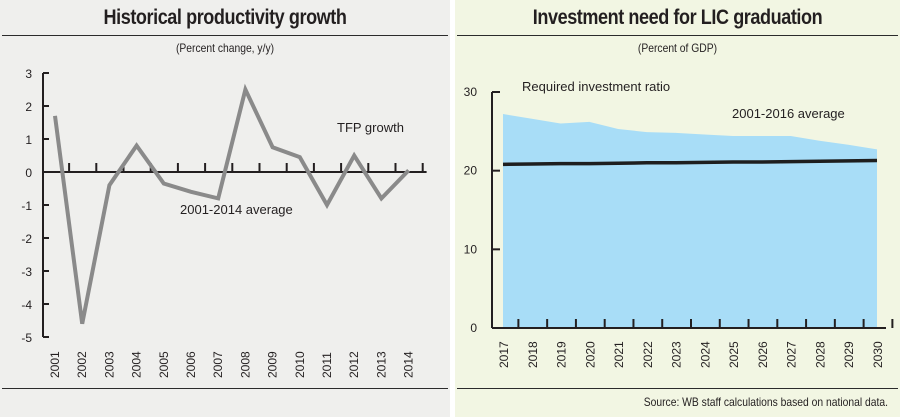 This screenshot has height=417, width=900. Describe the element at coordinates (471, 171) in the screenshot. I see `y-tick-label: 20` at that location.